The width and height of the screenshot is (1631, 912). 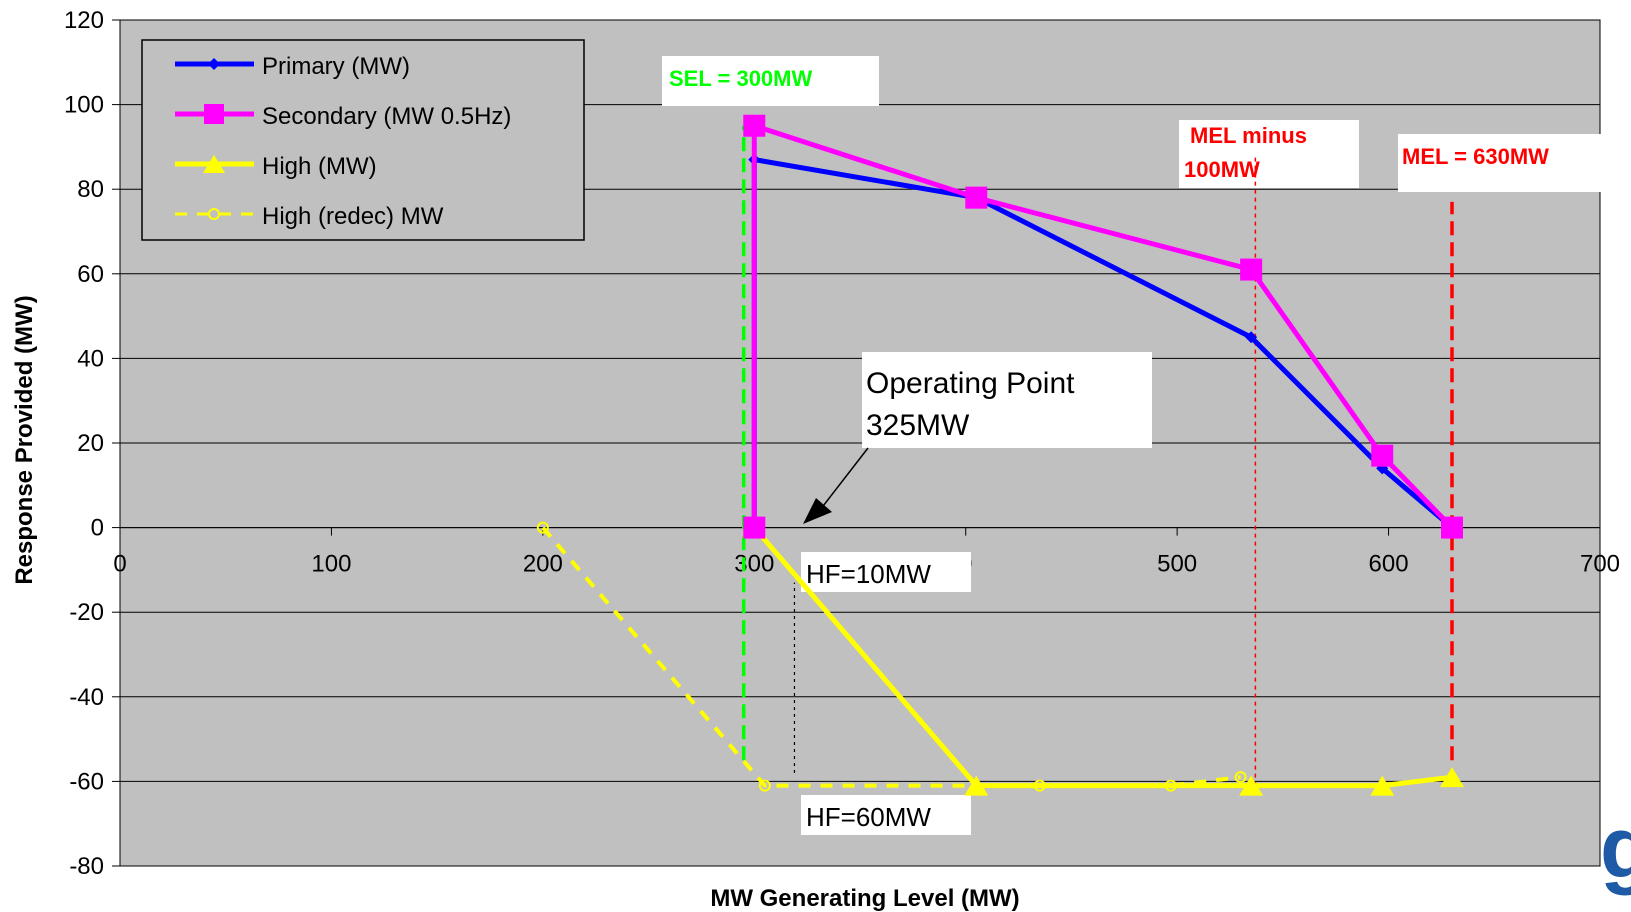 What do you see at coordinates (97, 528) in the screenshot?
I see `y-tick-label: 0` at bounding box center [97, 528].